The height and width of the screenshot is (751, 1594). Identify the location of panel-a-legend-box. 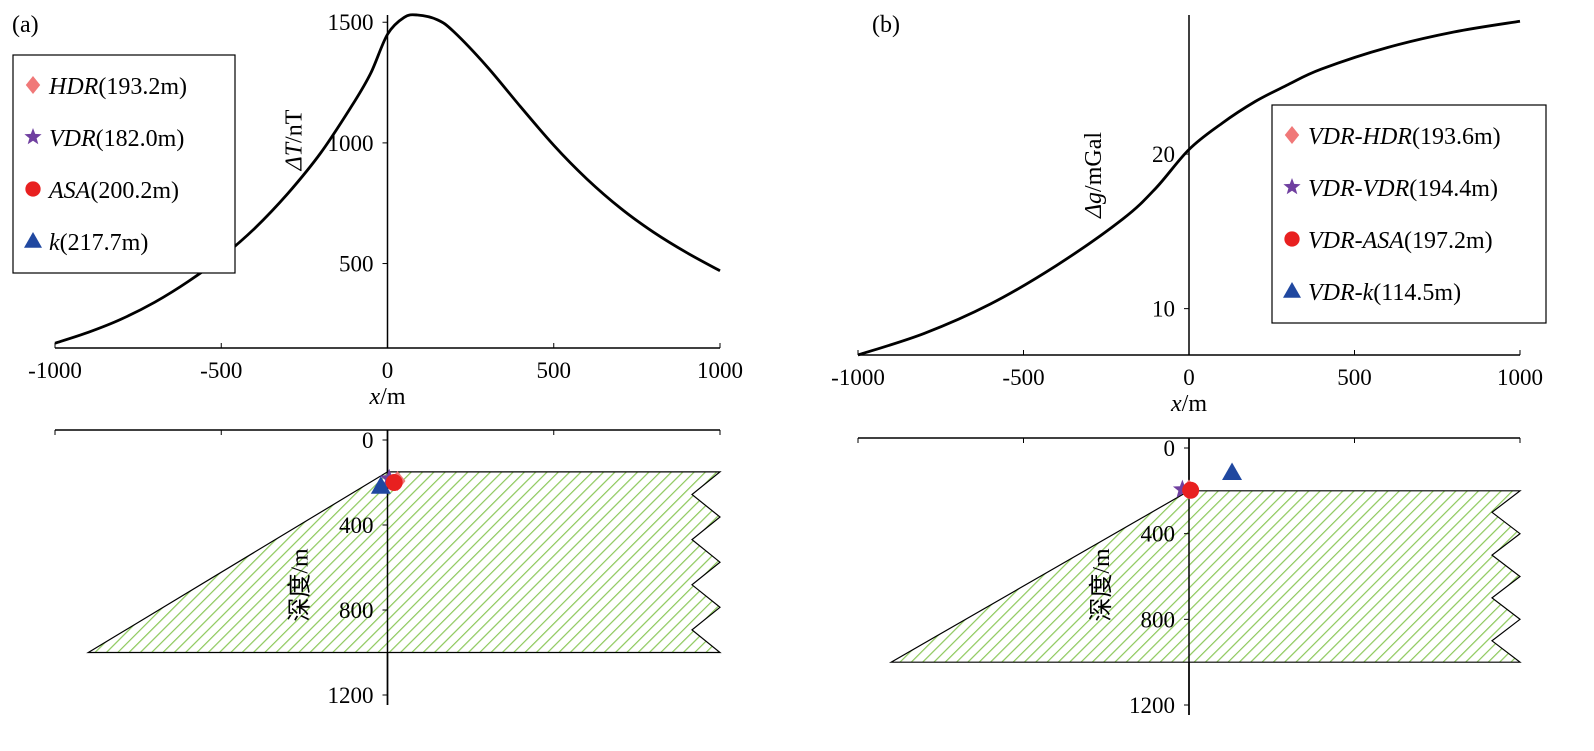
(124, 164).